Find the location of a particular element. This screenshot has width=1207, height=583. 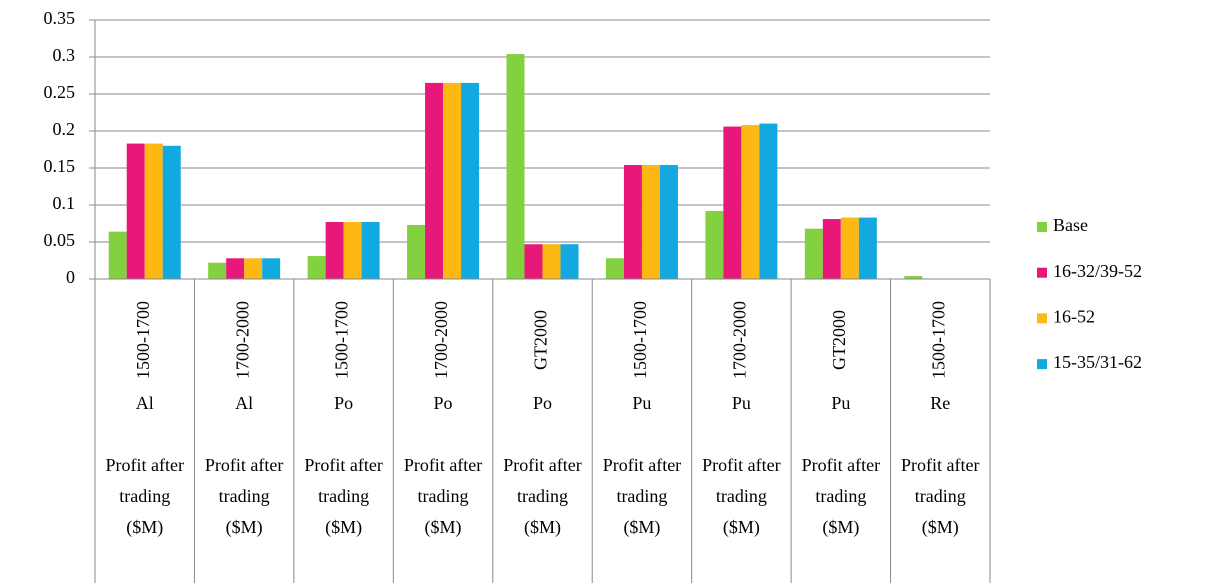

y-tick-label: 0.25 is located at coordinates (60, 92).